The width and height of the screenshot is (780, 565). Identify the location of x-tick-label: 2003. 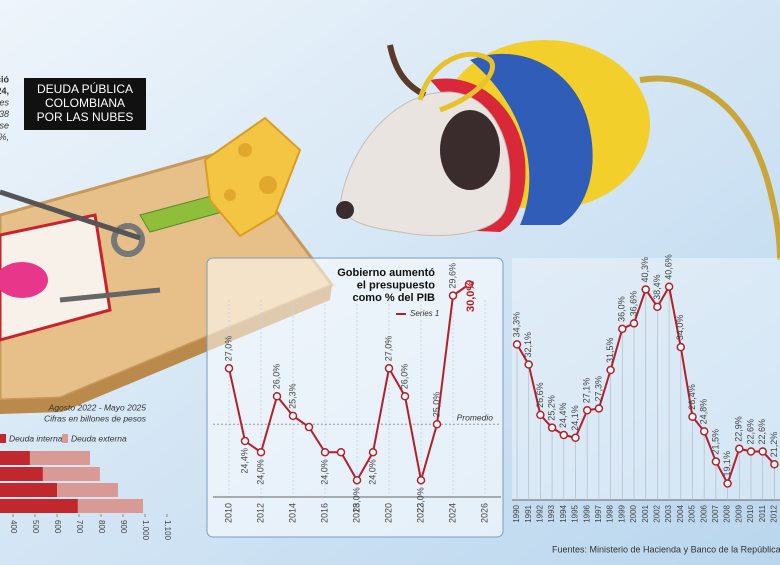
(668, 513).